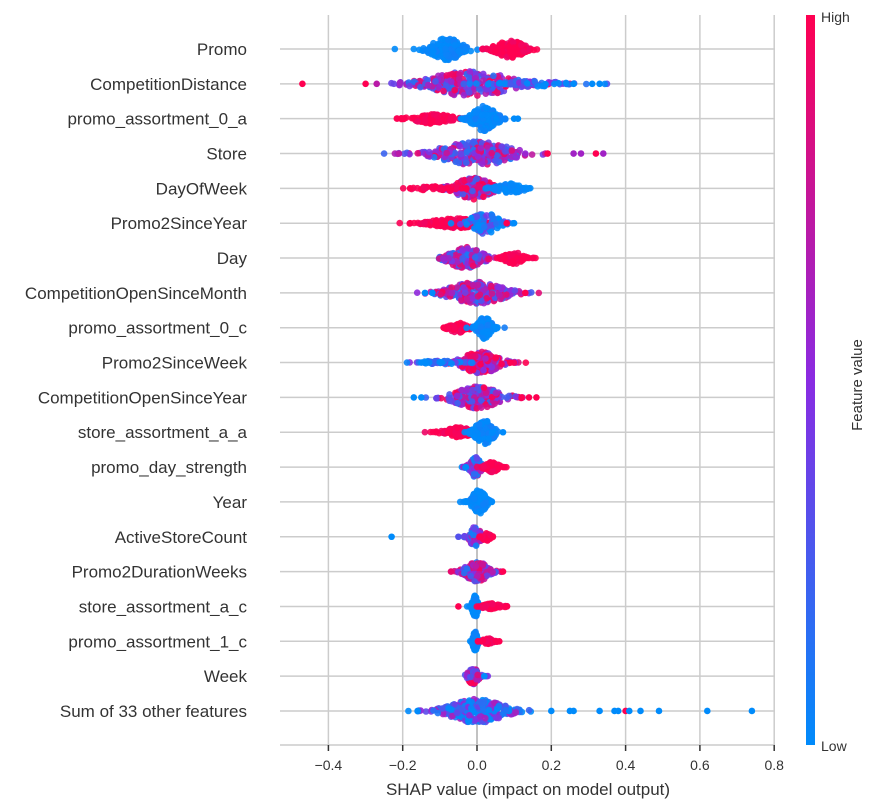  What do you see at coordinates (175, 363) in the screenshot?
I see `feature-label: Promo2SinceWeek` at bounding box center [175, 363].